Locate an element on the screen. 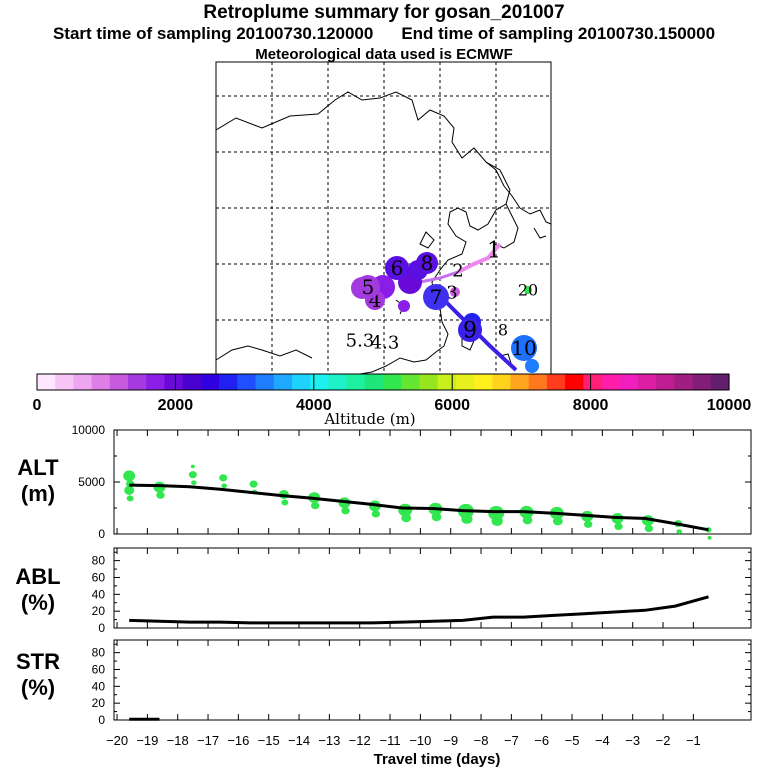 The width and height of the screenshot is (768, 768). x-tick-label: −7 is located at coordinates (511, 740).